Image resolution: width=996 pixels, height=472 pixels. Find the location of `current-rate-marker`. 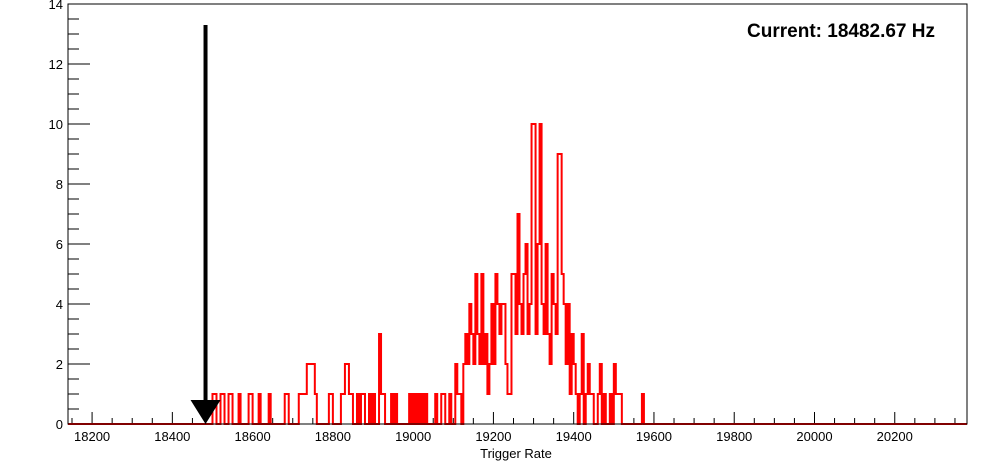

current-rate-marker is located at coordinates (205, 224).